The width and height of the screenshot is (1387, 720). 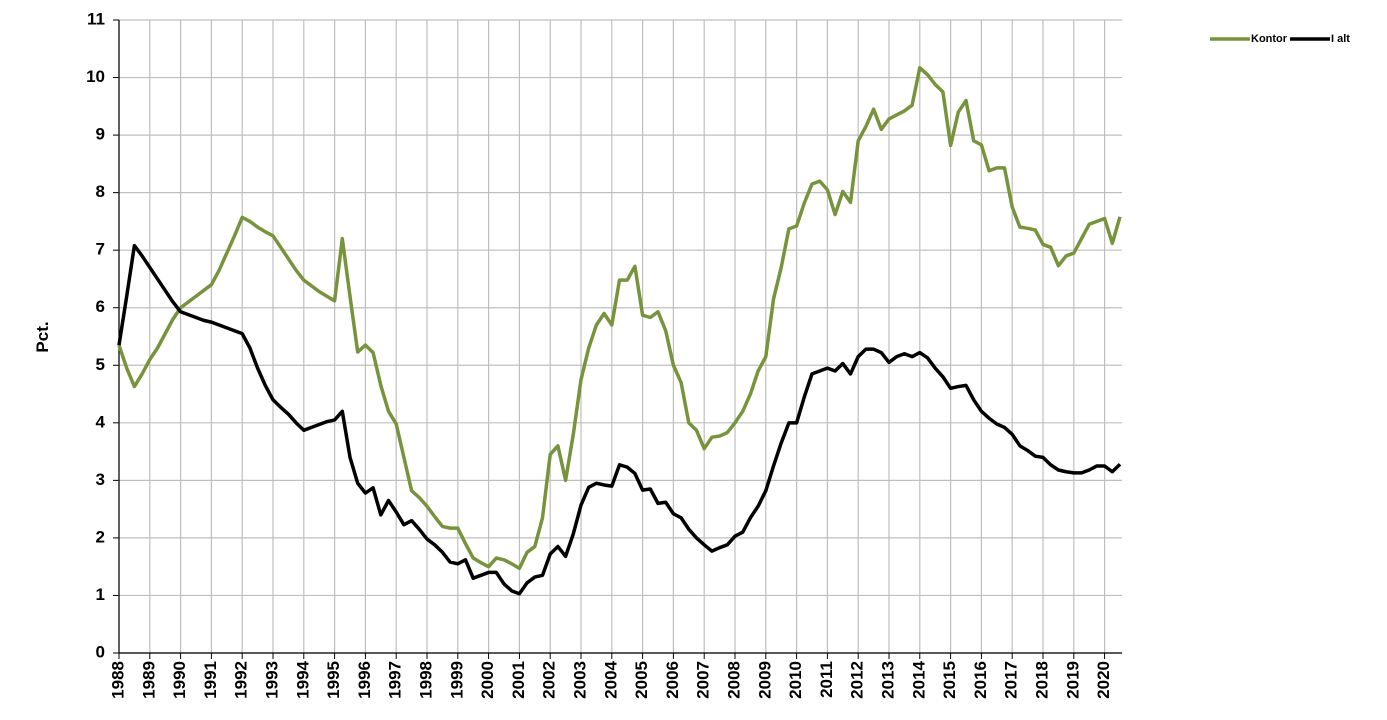 What do you see at coordinates (364, 680) in the screenshot?
I see `x-tick-label: 1996` at bounding box center [364, 680].